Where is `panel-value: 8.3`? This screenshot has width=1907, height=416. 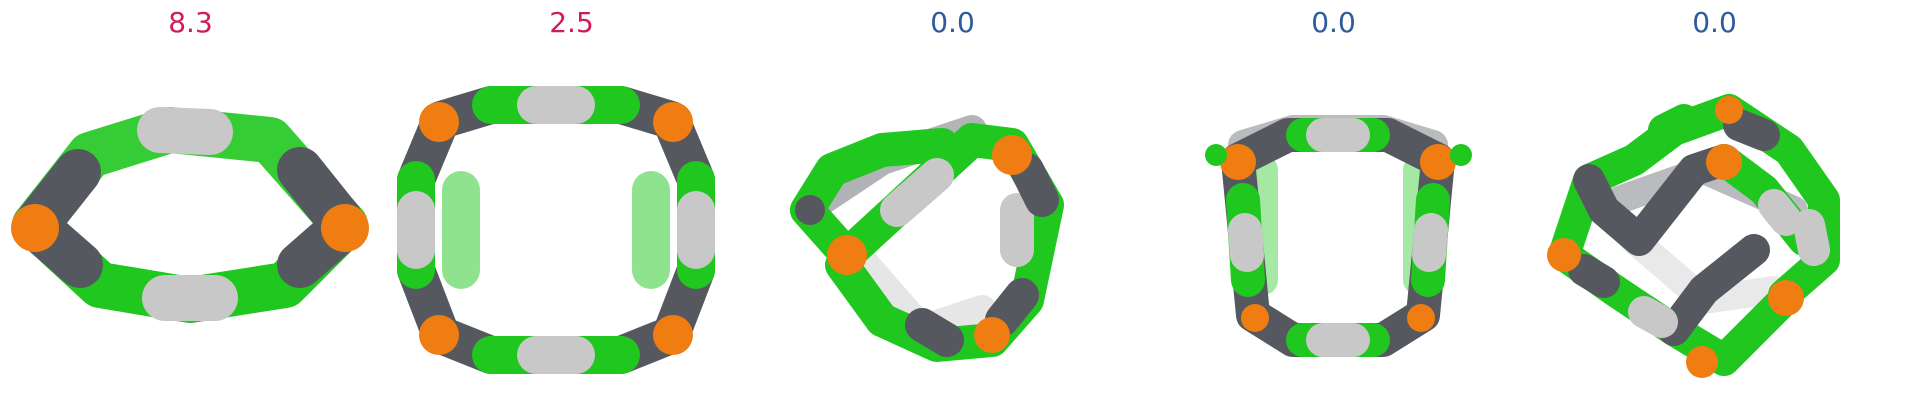
panel-value: 8.3 is located at coordinates (190, 22).